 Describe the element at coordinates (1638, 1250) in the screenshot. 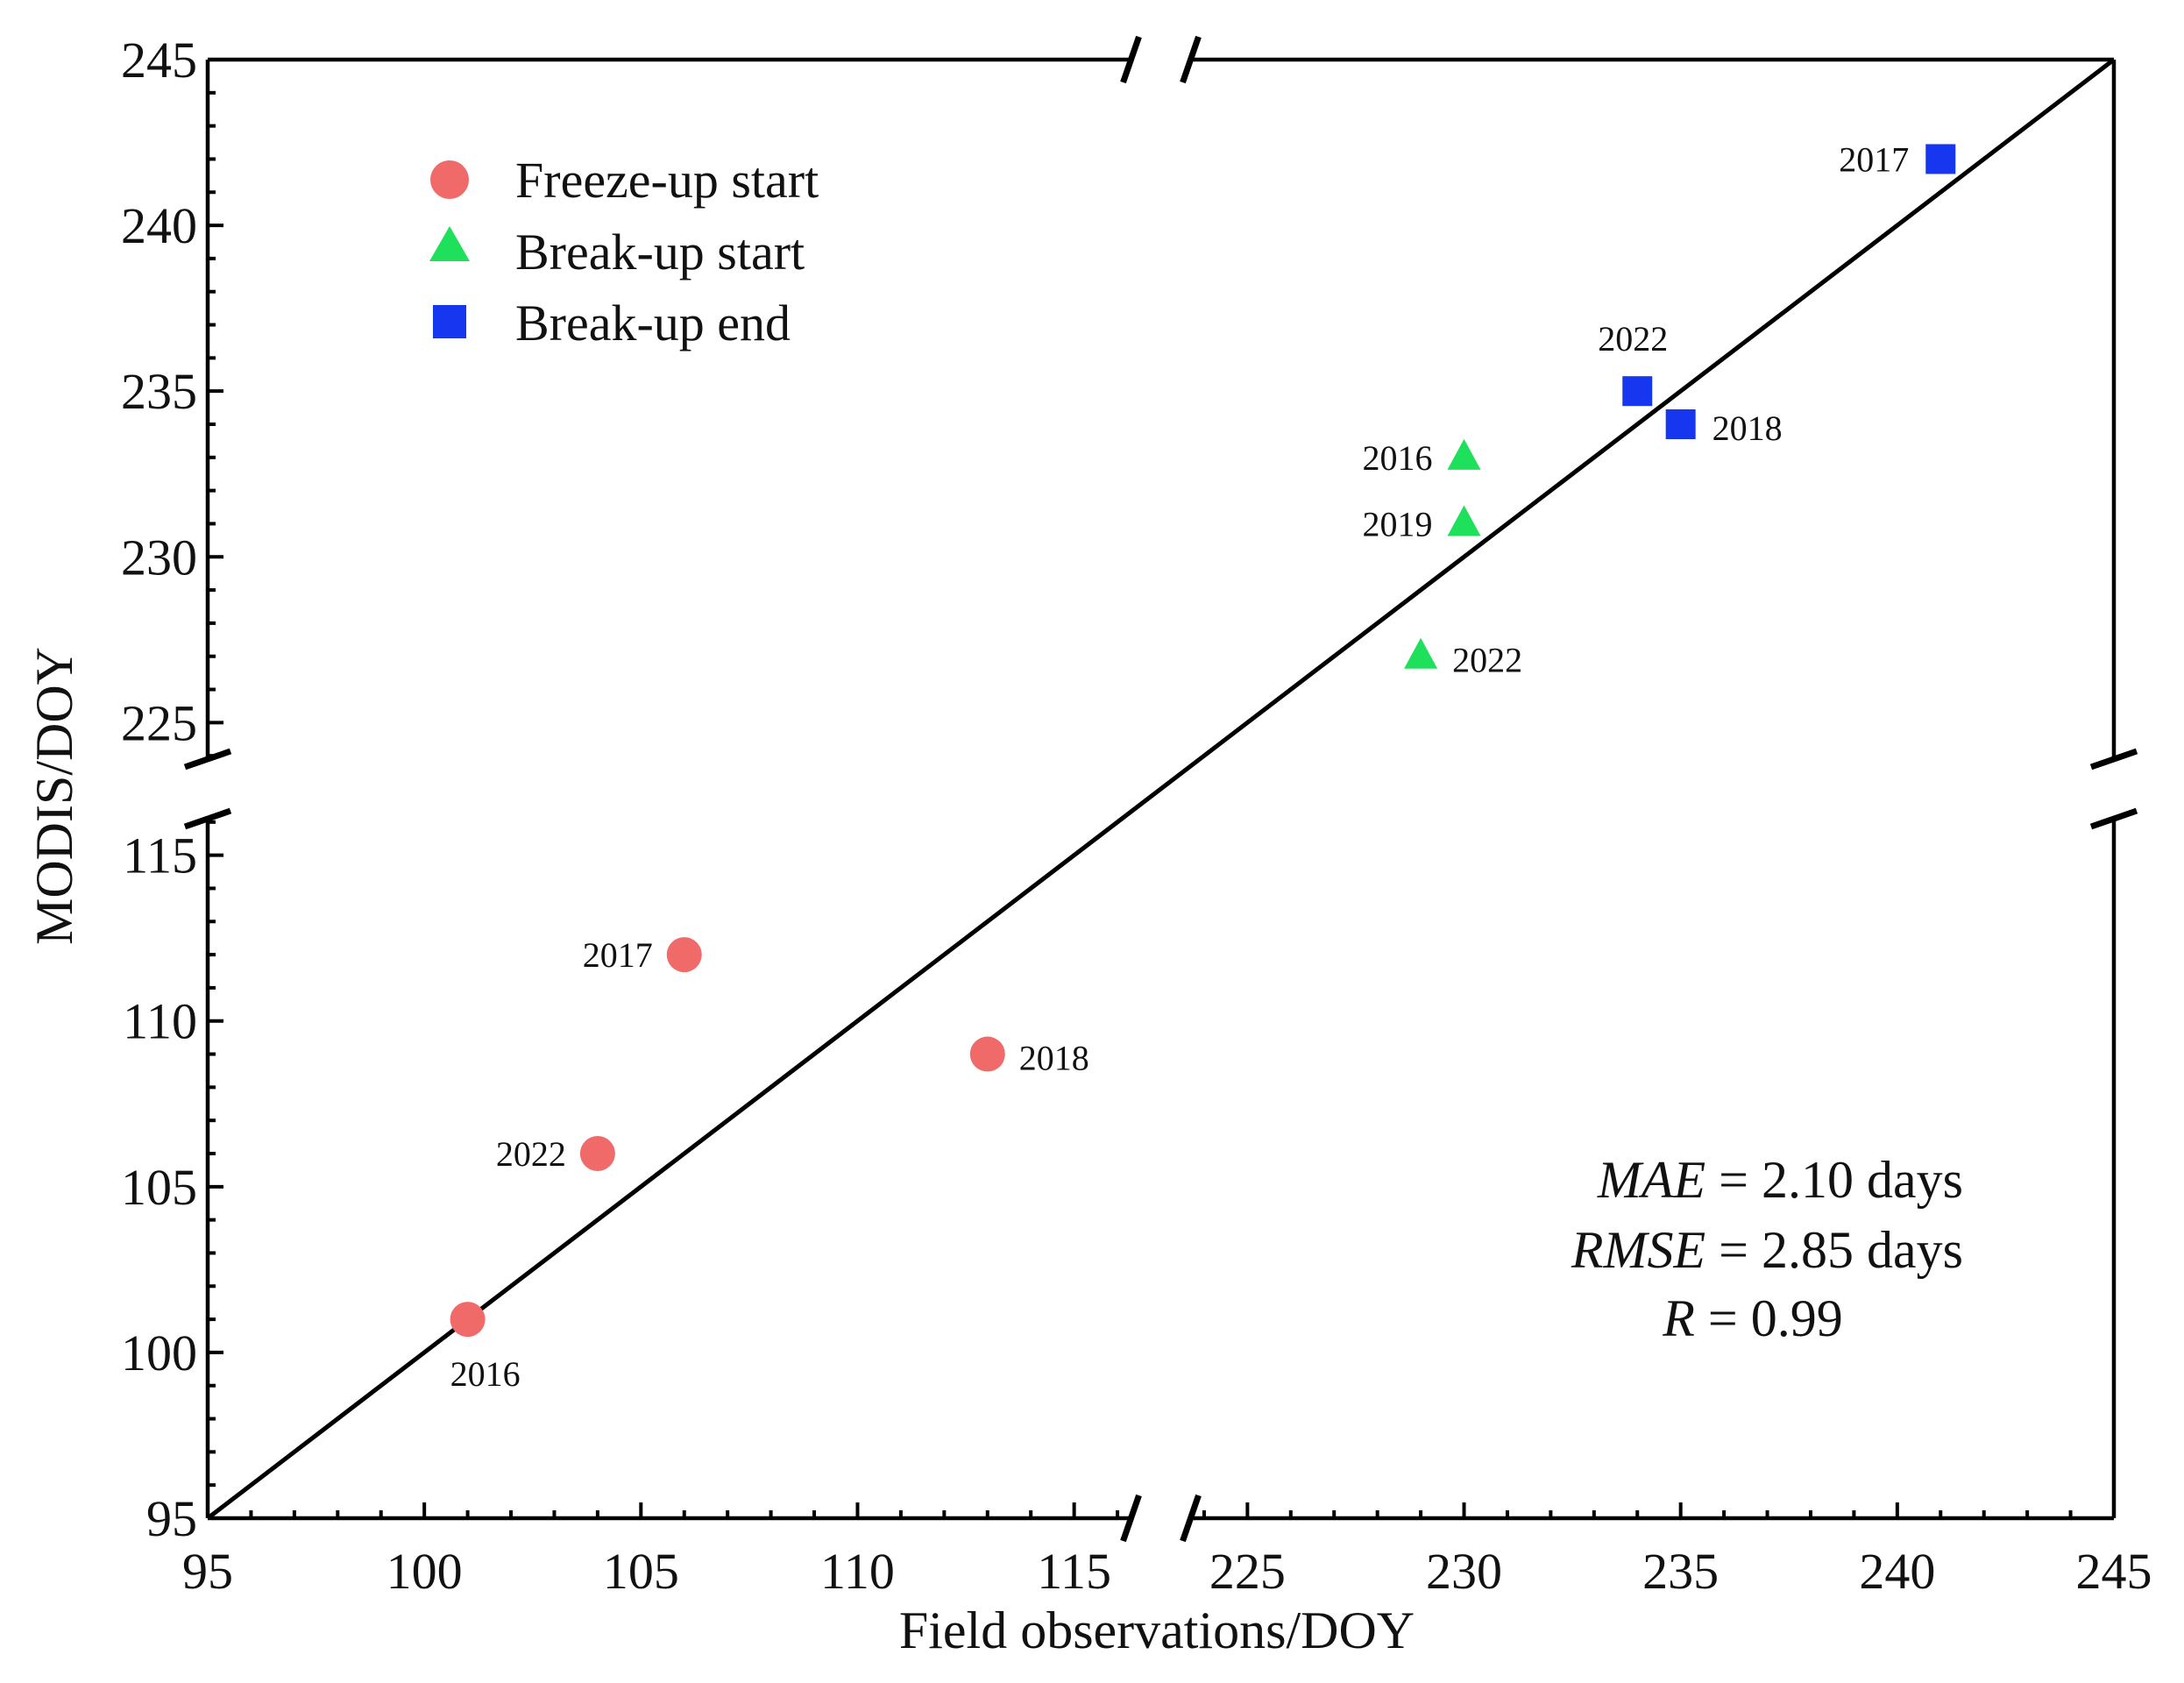

I see `rmse-label: RMSE` at that location.